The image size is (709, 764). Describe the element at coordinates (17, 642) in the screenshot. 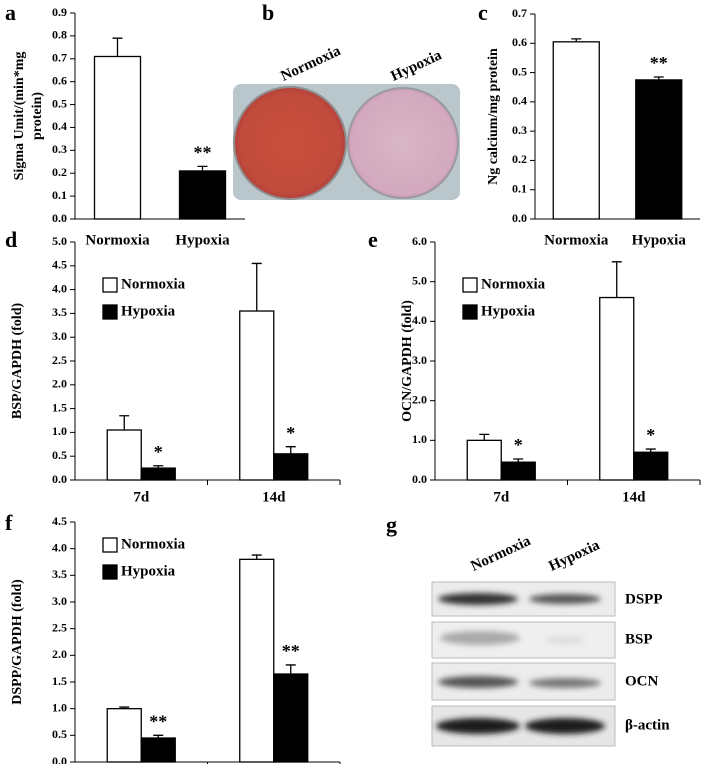

I see `y-axis-label: DSPP/GAPDH (fold)` at that location.